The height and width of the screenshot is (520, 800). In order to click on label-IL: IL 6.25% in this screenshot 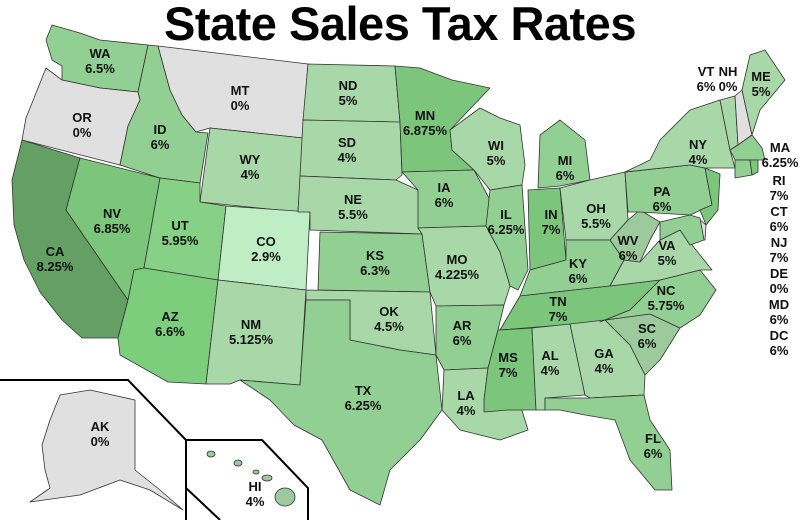, I will do `click(506, 222)`.